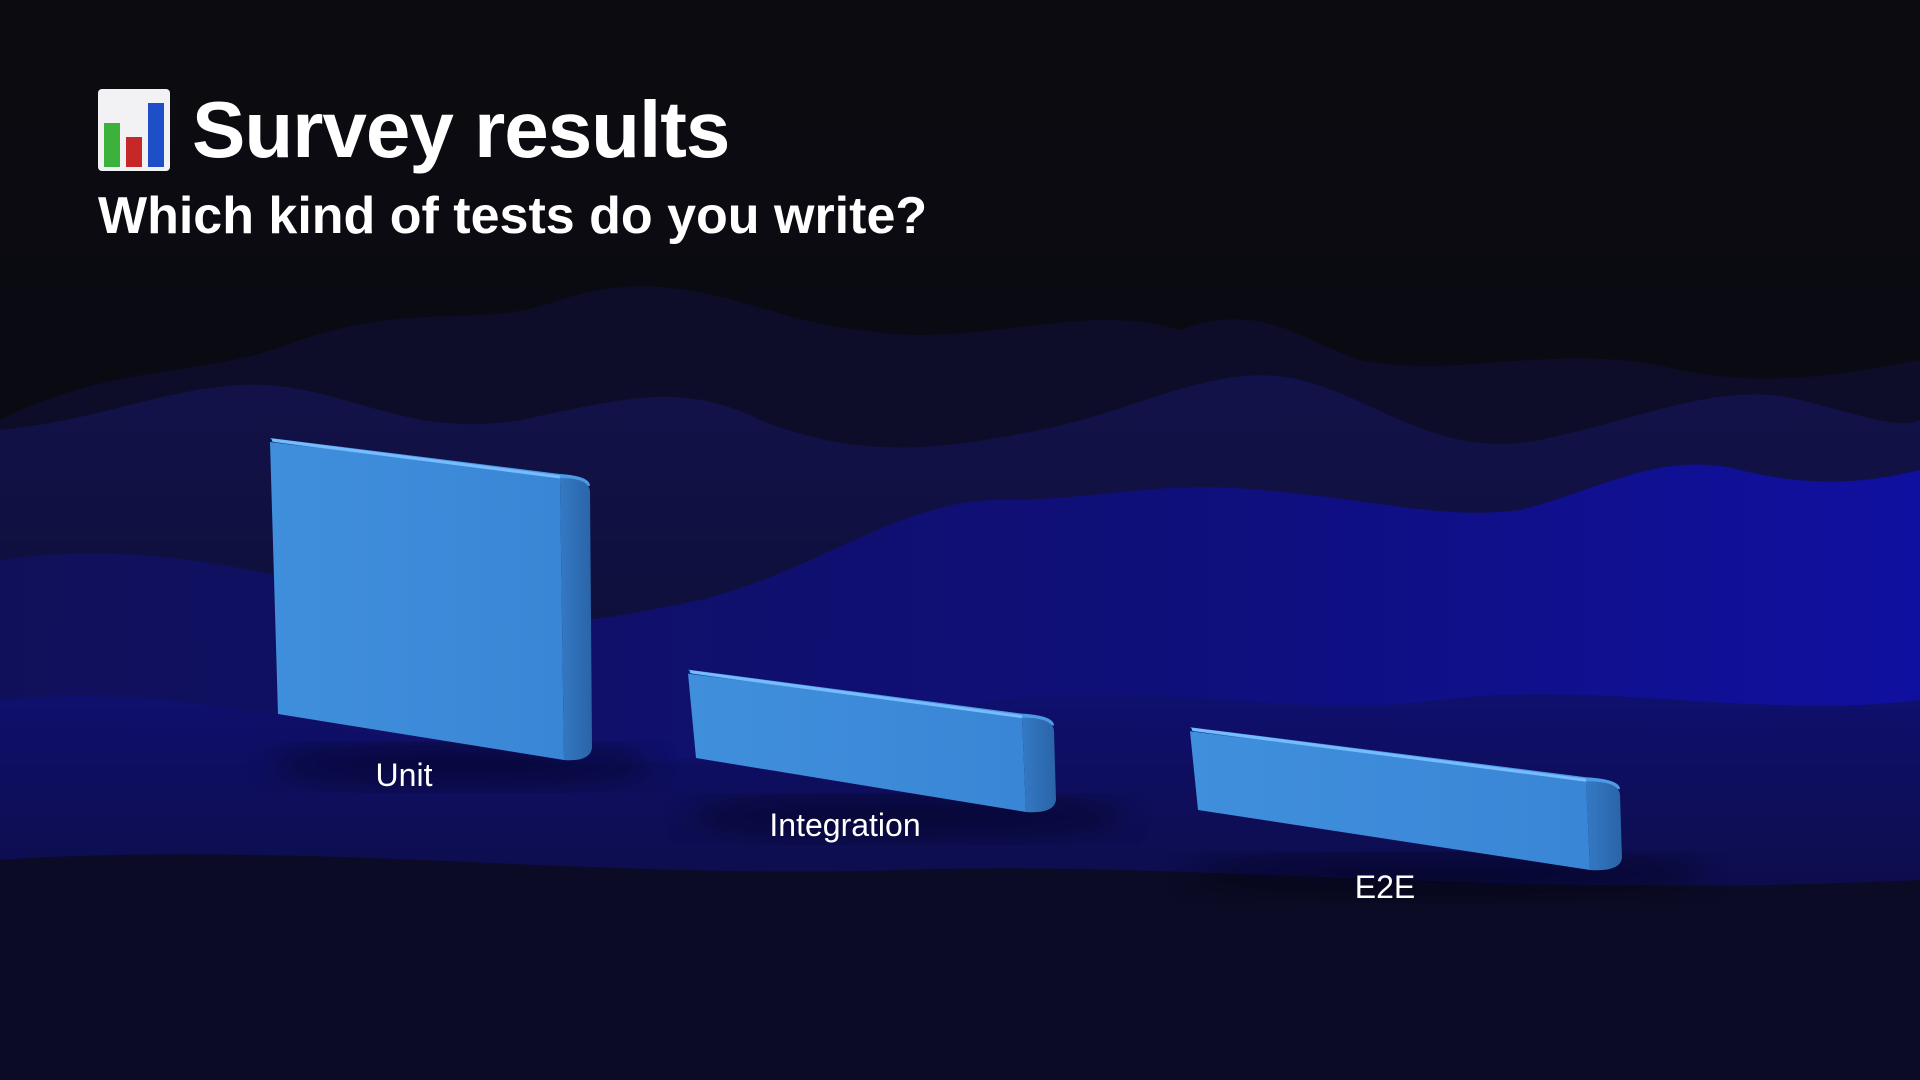  What do you see at coordinates (134, 130) in the screenshot?
I see `bar-chart-icon` at bounding box center [134, 130].